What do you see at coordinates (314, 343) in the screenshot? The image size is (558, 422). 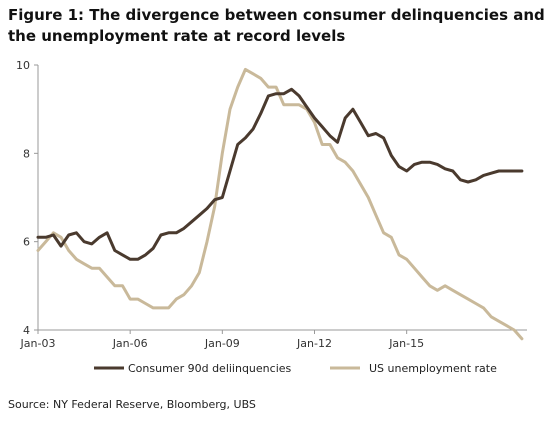 I see `x-tick-label: Jan-12` at bounding box center [314, 343].